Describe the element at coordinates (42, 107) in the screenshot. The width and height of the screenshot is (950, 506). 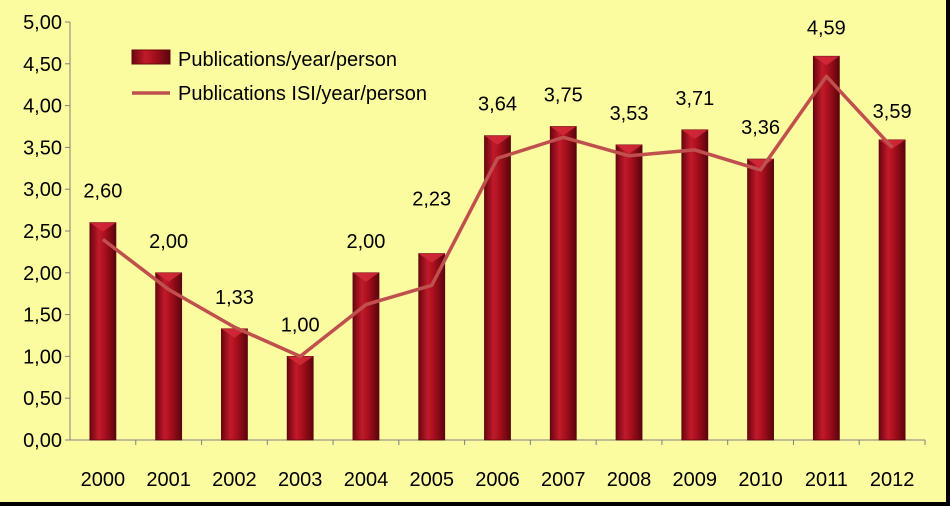
I see `y-tick-label: 4,00` at that location.